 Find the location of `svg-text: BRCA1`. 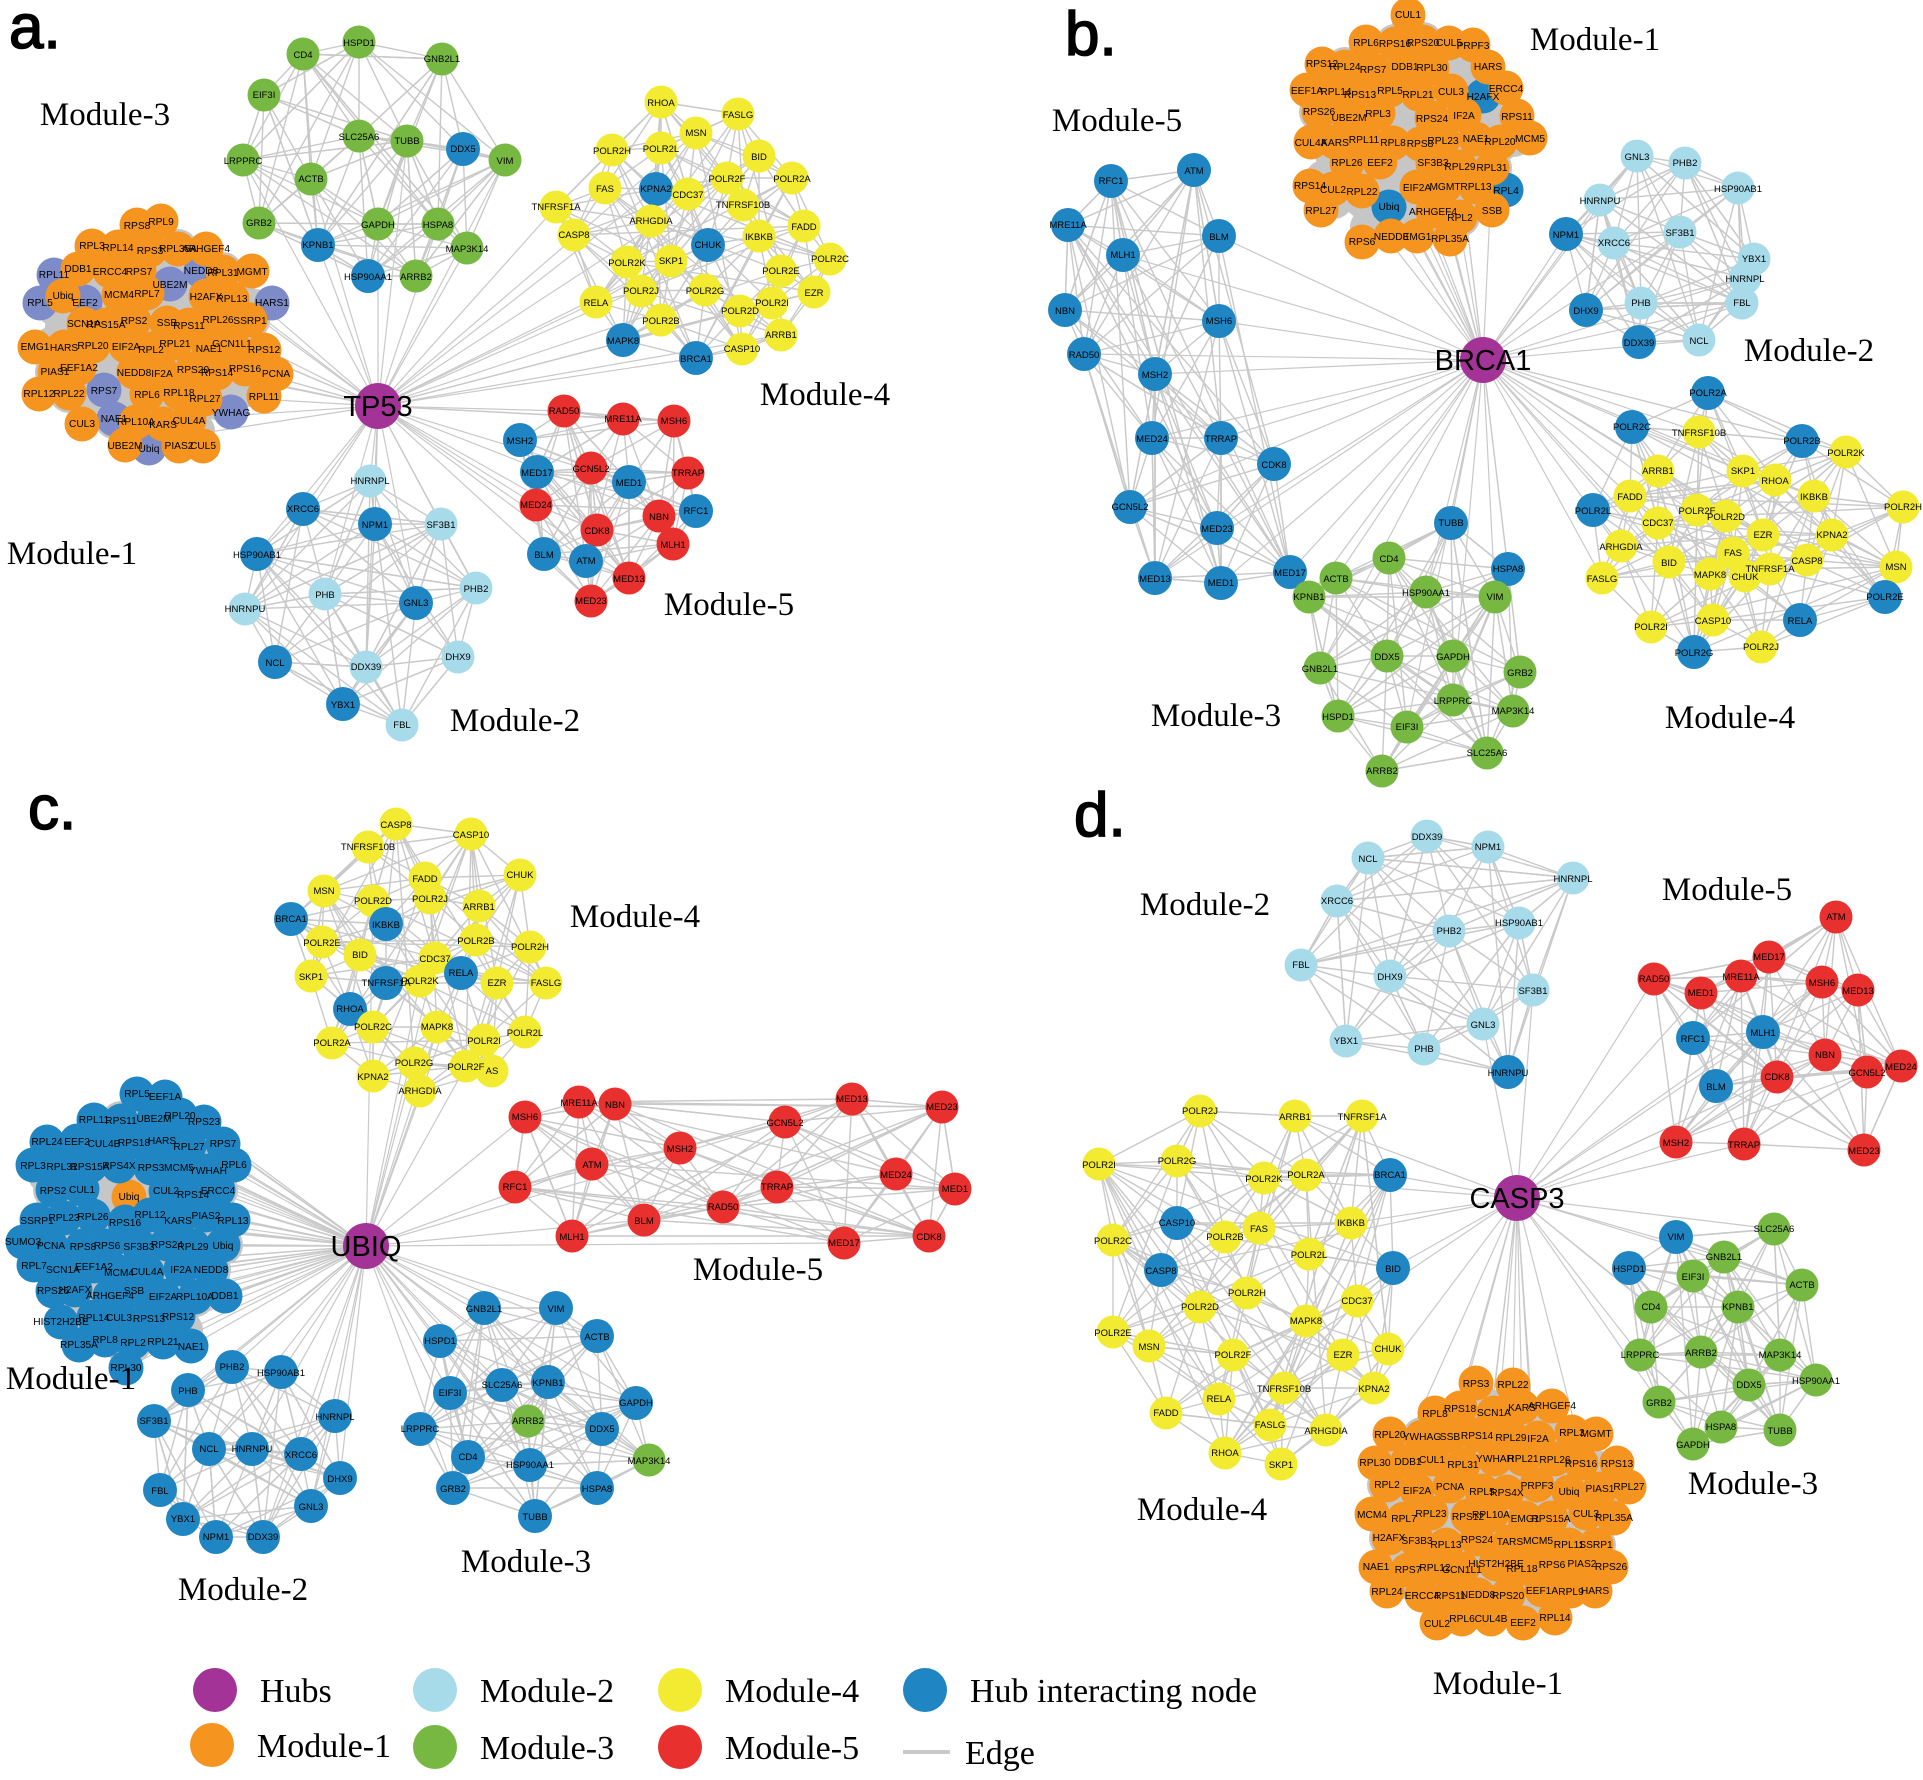

svg-text: BRCA1 is located at coordinates (1390, 1175).